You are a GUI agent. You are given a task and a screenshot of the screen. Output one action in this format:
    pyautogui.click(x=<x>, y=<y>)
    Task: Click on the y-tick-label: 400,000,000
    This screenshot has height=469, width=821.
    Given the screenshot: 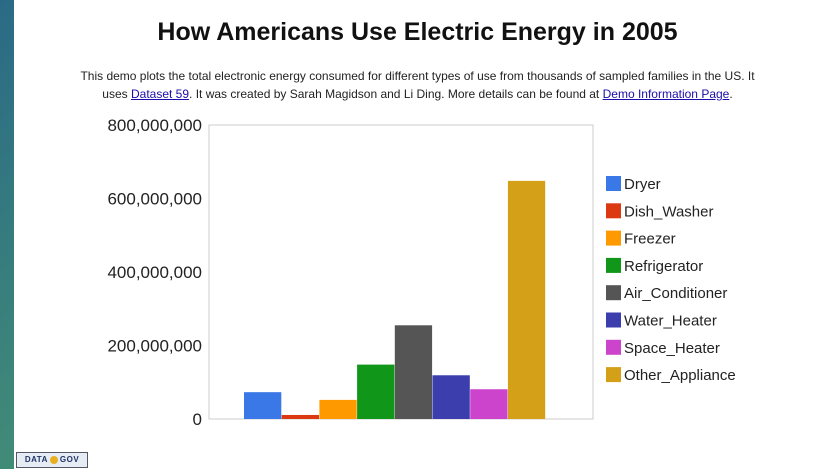 What is the action you would take?
    pyautogui.click(x=154, y=272)
    